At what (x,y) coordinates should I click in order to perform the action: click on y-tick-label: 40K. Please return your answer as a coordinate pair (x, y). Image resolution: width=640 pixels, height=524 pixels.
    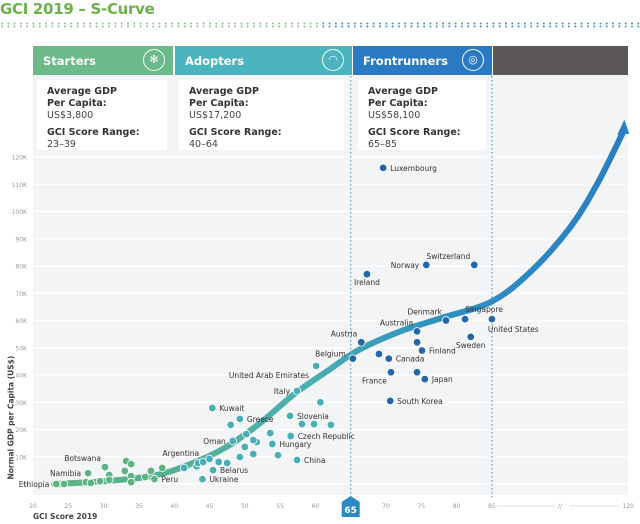
    Looking at the image, I should click on (21, 376).